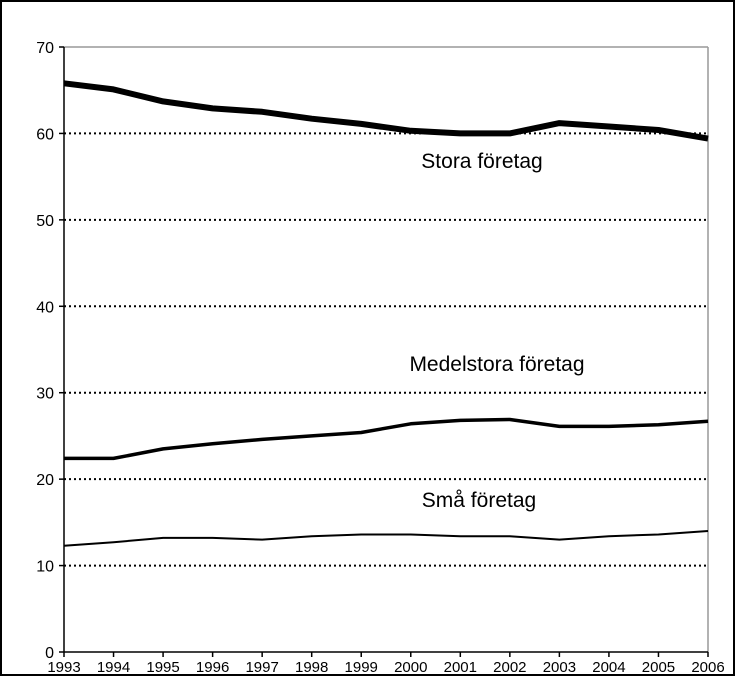 This screenshot has width=735, height=678. I want to click on y-tick-label: 50, so click(45, 221).